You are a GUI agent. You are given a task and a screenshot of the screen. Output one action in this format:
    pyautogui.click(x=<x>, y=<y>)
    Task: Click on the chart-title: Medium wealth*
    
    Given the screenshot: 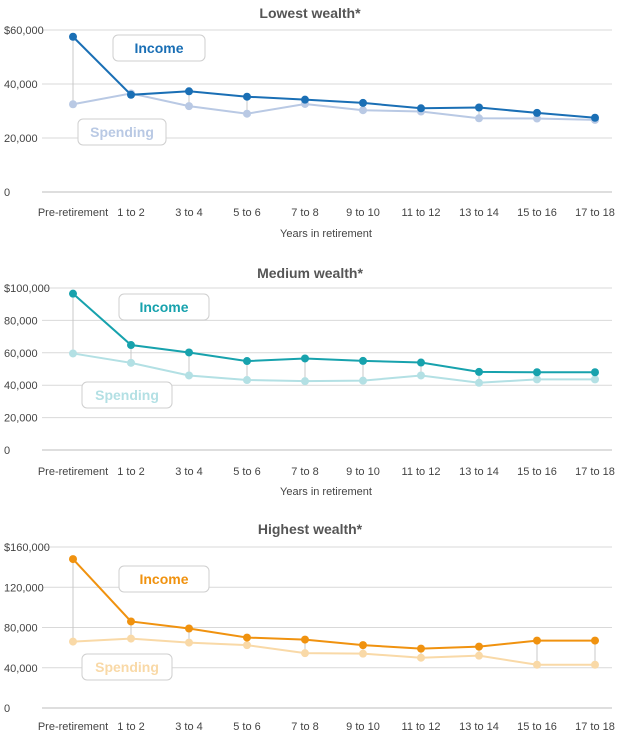 What is the action you would take?
    pyautogui.click(x=310, y=273)
    